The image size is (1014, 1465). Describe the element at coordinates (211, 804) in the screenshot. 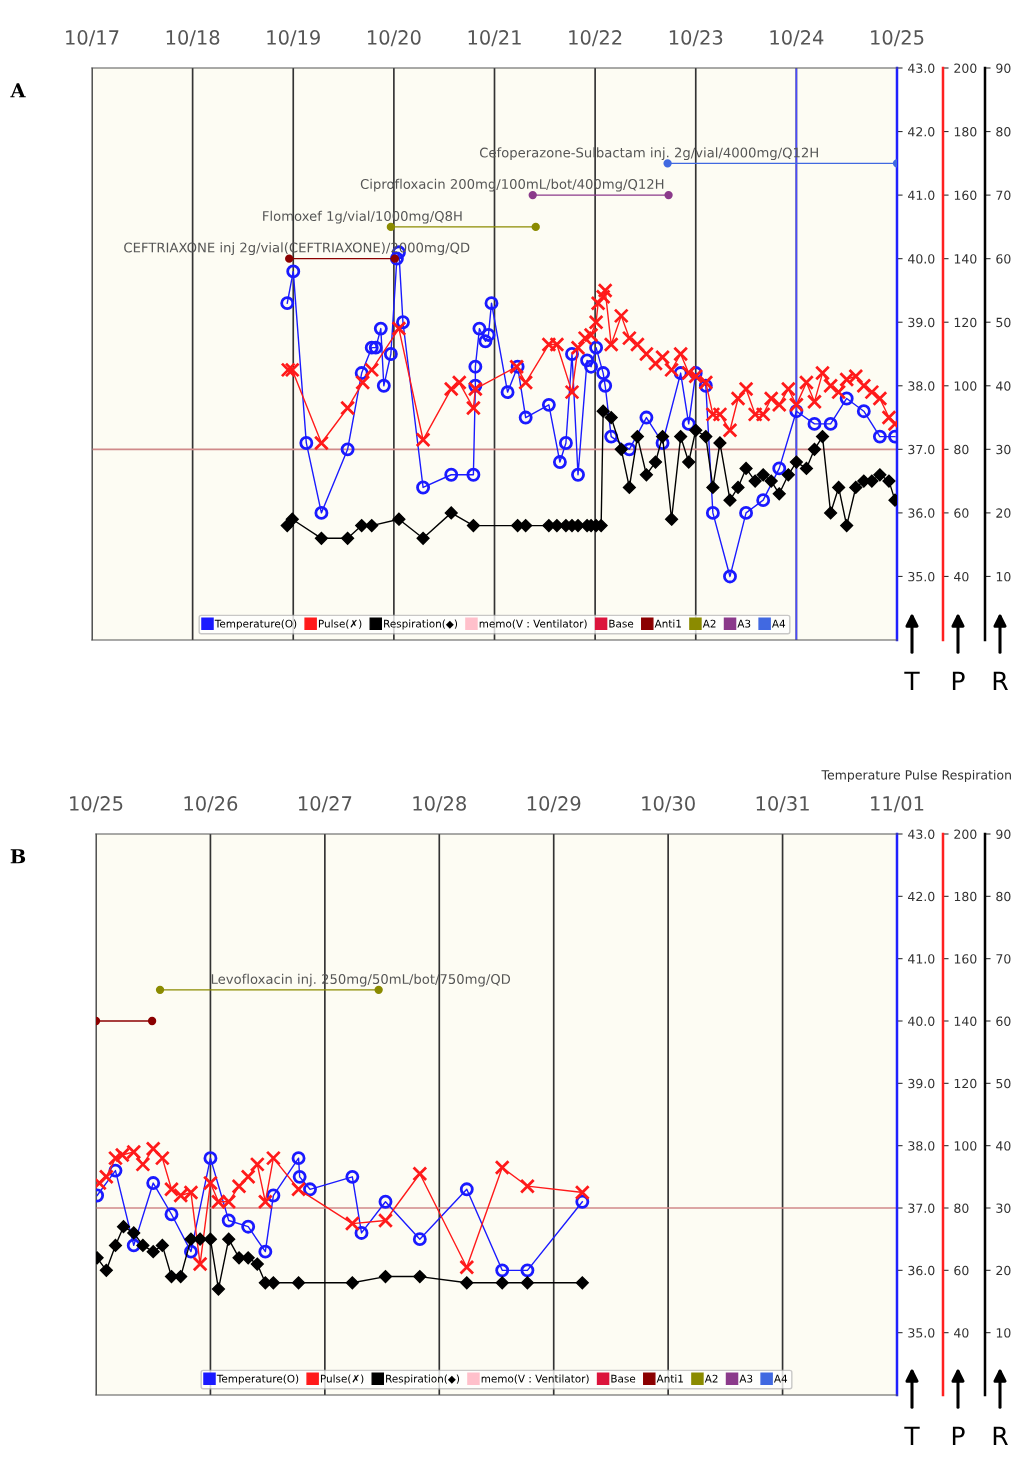

I see `x-tick-label: 10/26` at that location.